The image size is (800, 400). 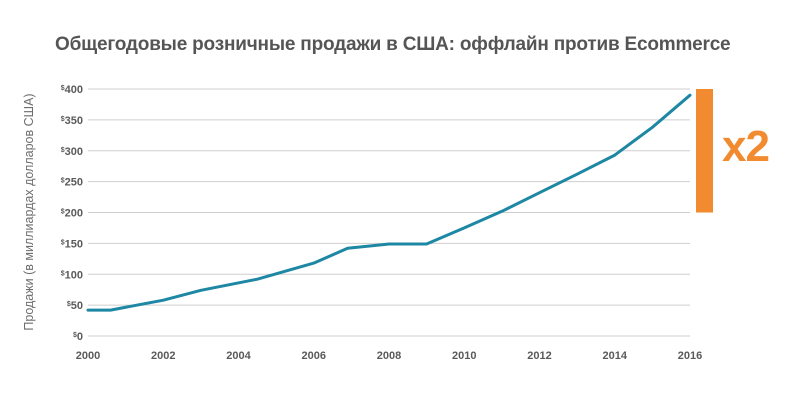 I want to click on y-tick-label-200: $200, so click(x=72, y=214).